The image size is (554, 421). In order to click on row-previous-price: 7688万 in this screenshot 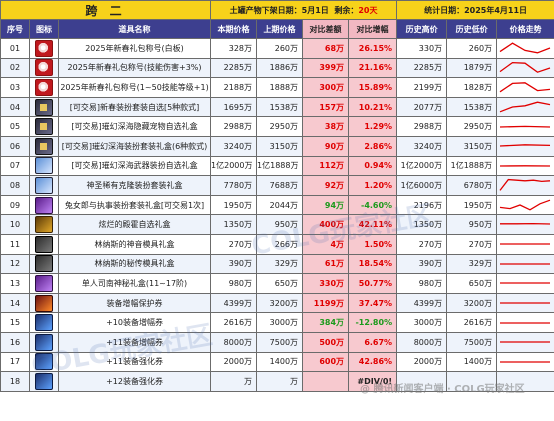, I will do `click(280, 185)`.